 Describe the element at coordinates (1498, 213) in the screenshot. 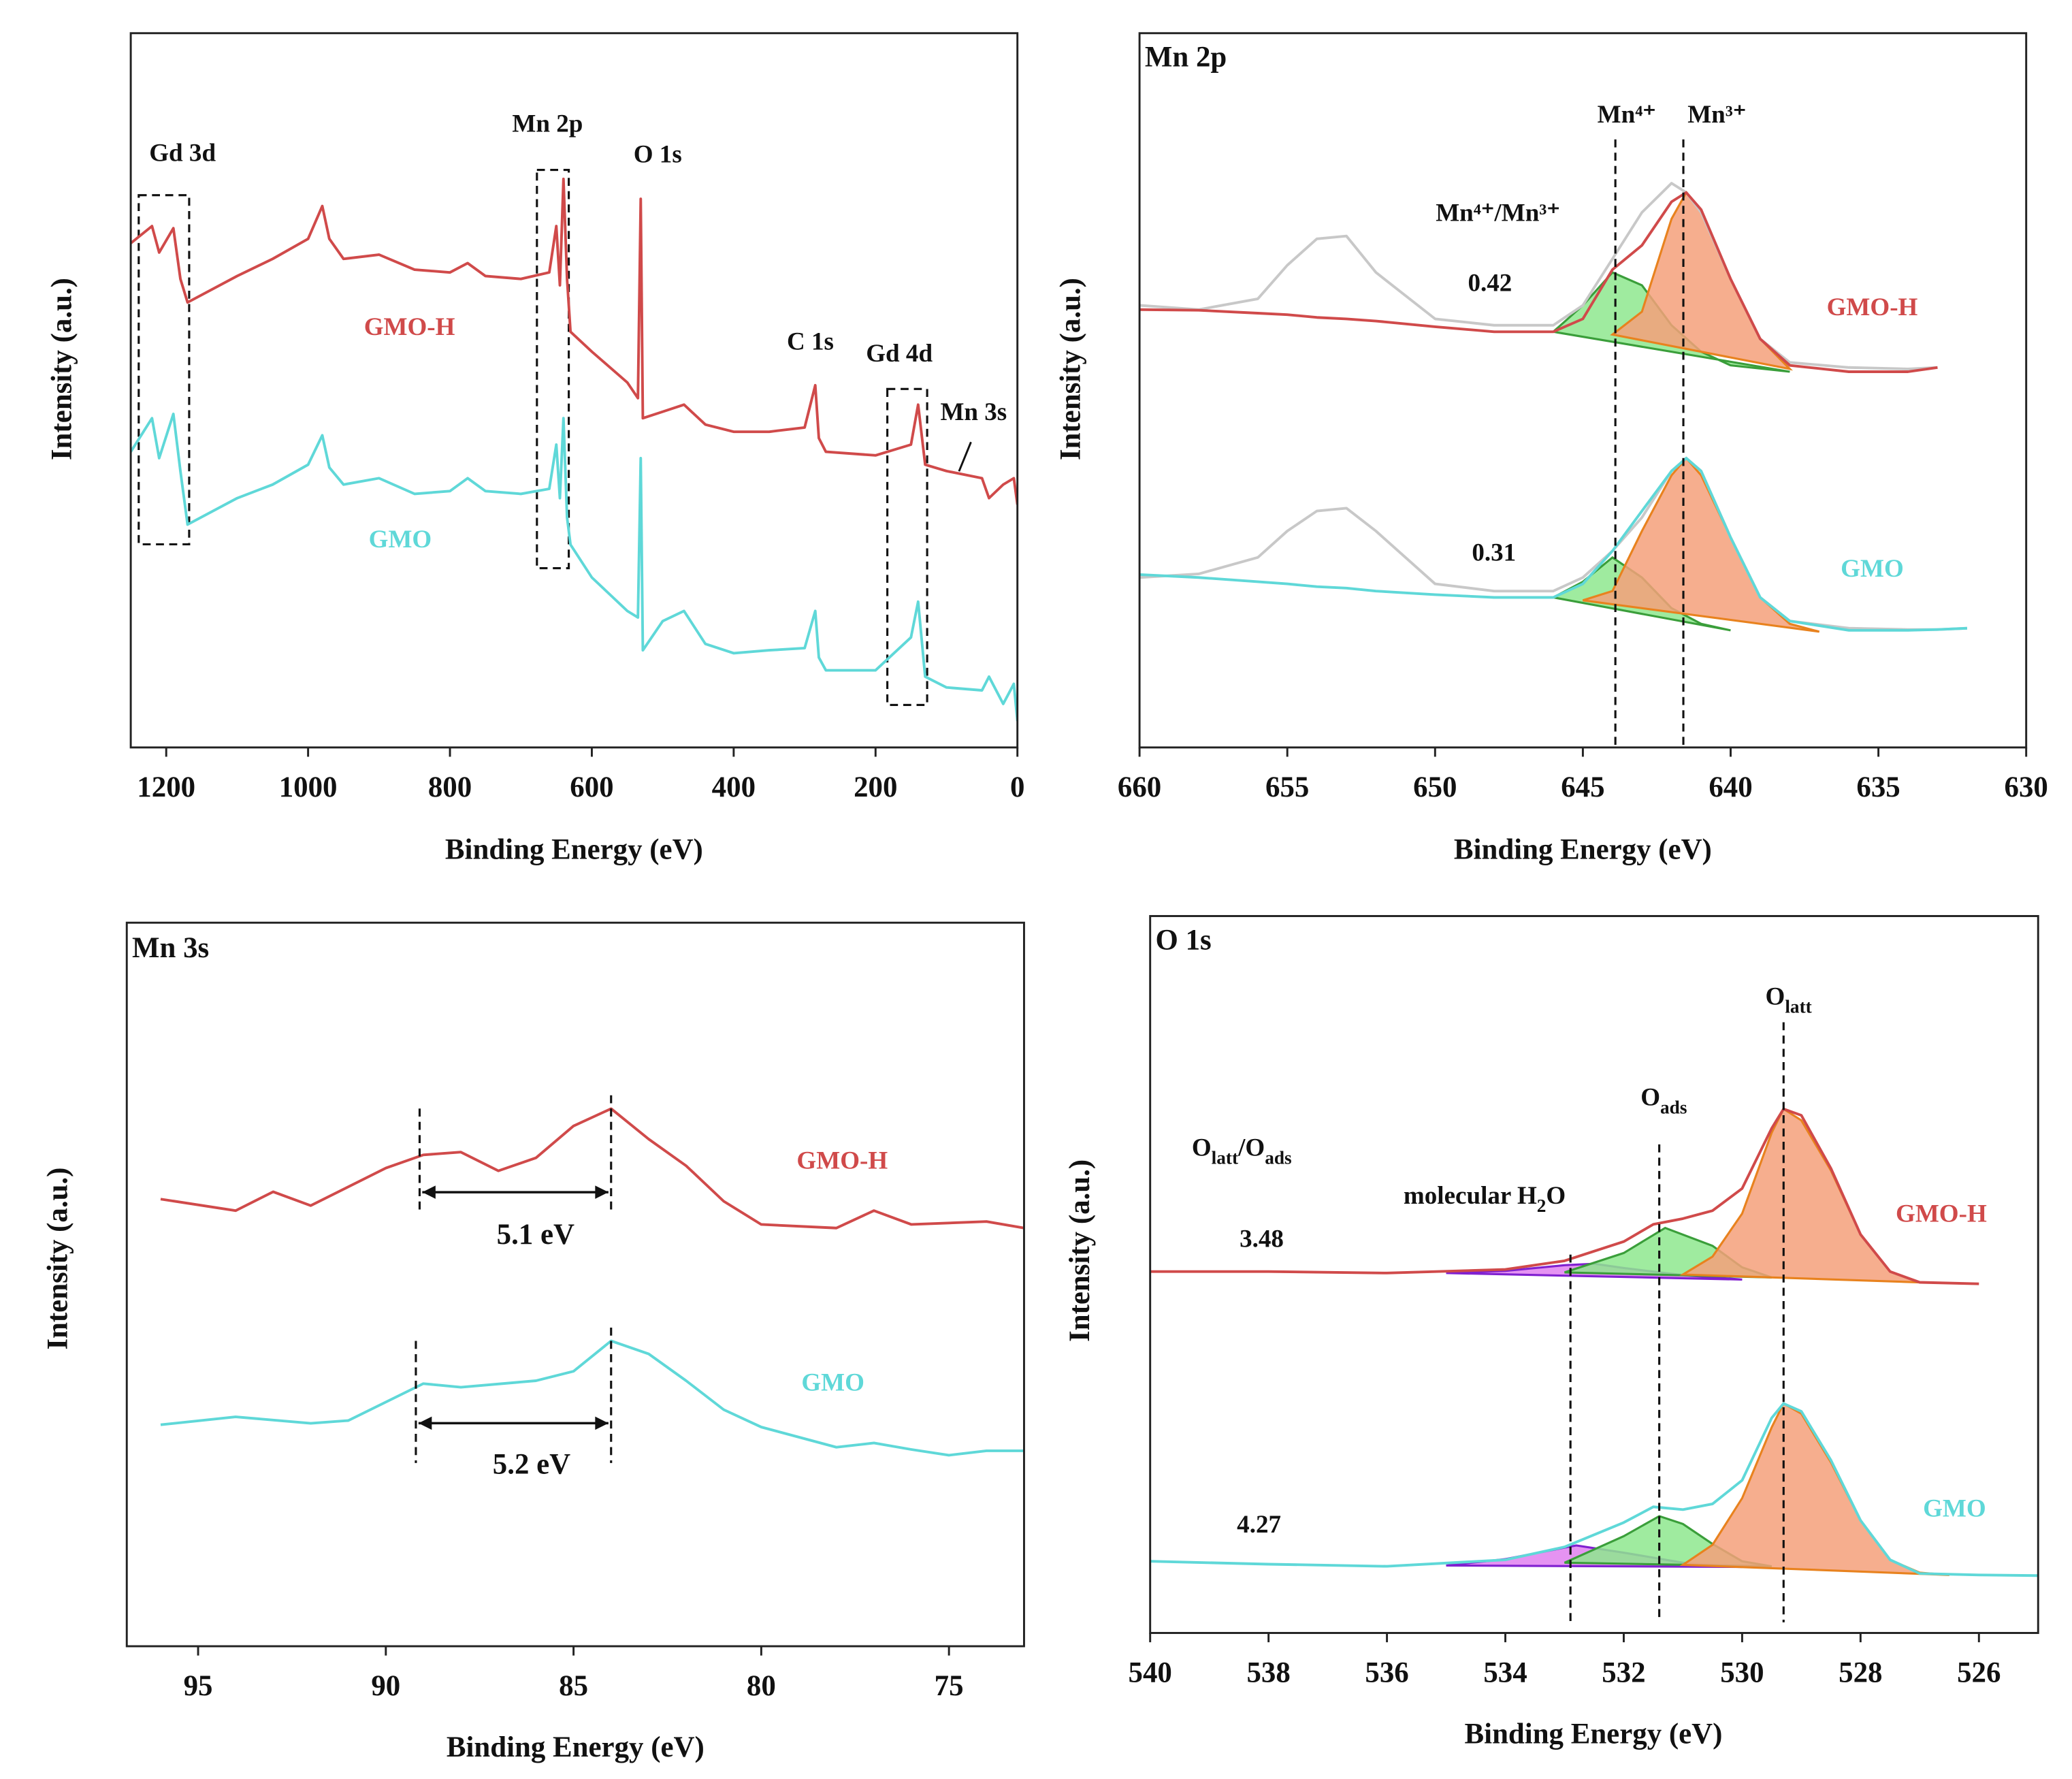

I see `annotation: Mn⁴⁺/Mn³⁺` at that location.